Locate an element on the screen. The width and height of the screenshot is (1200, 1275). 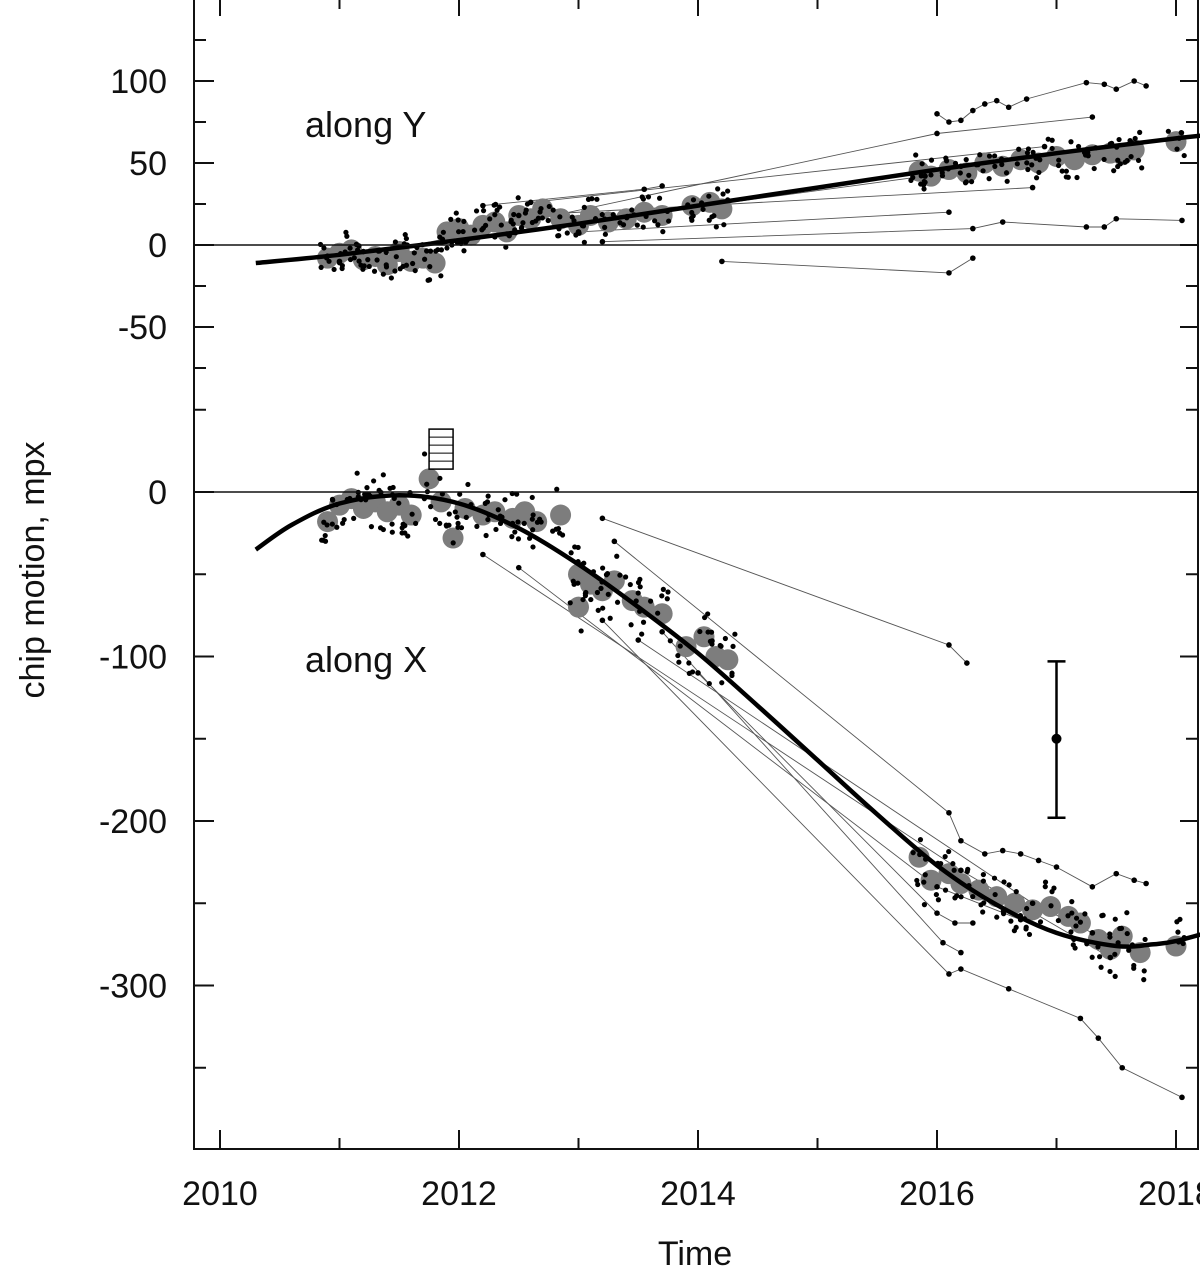
binned-mean-point is located at coordinates (1033, 910).